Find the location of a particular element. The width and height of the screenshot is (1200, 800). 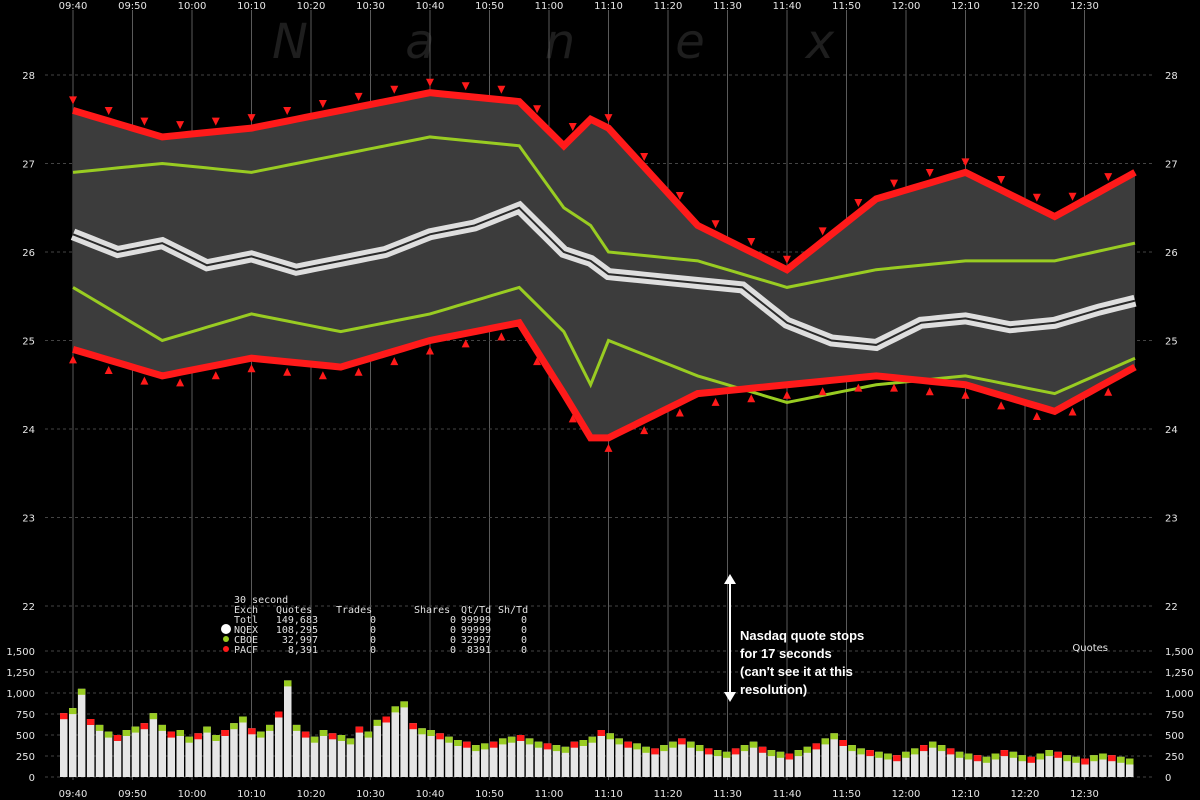

stats-exch: PACF is located at coordinates (246, 650).